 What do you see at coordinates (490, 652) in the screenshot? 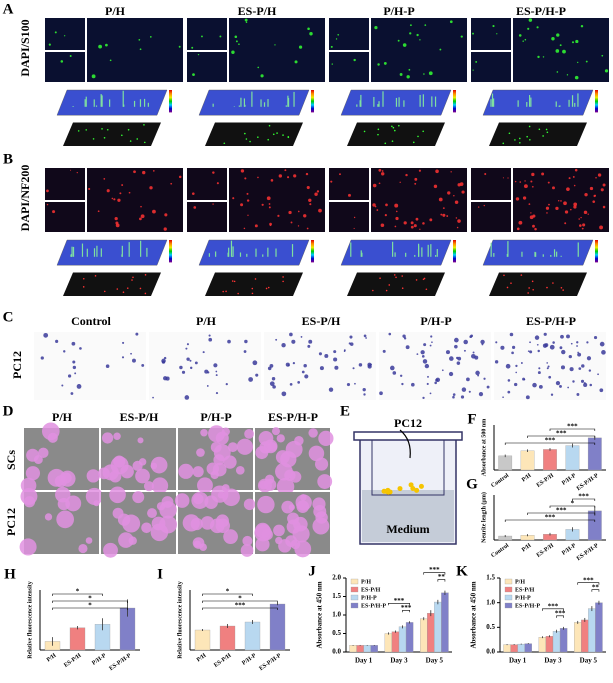
I see `y-tick-label: 0.0` at bounding box center [490, 652].